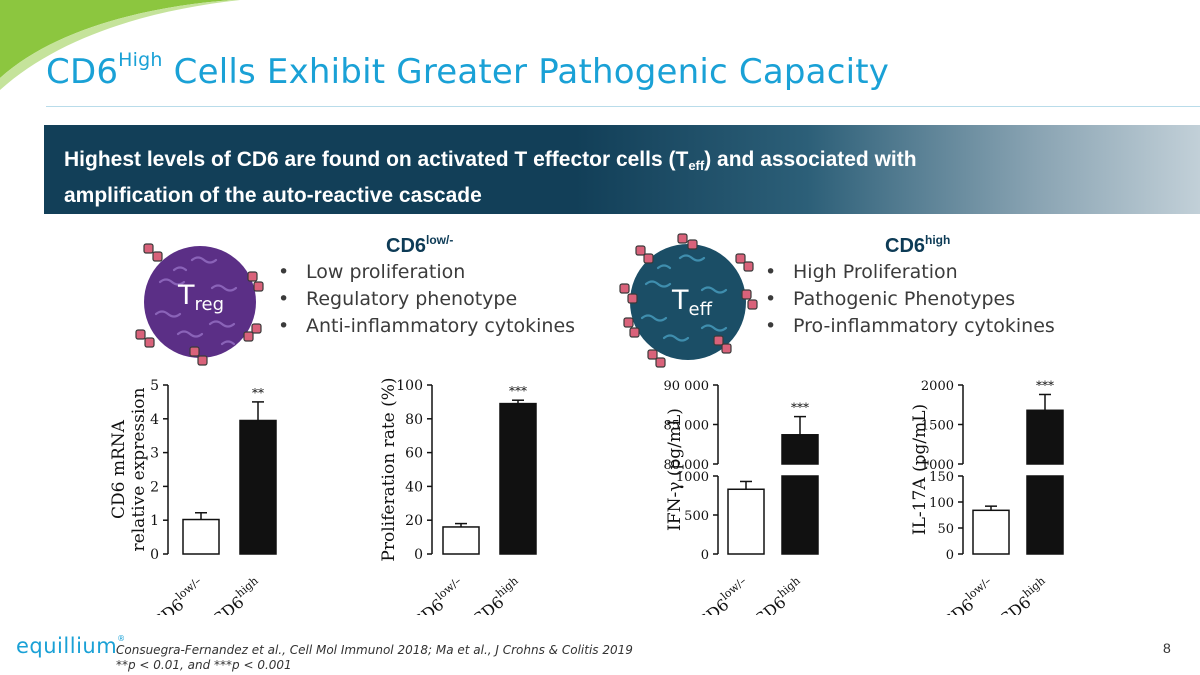  What do you see at coordinates (945, 529) in the screenshot?
I see `y-tick-label: 50` at bounding box center [945, 529].